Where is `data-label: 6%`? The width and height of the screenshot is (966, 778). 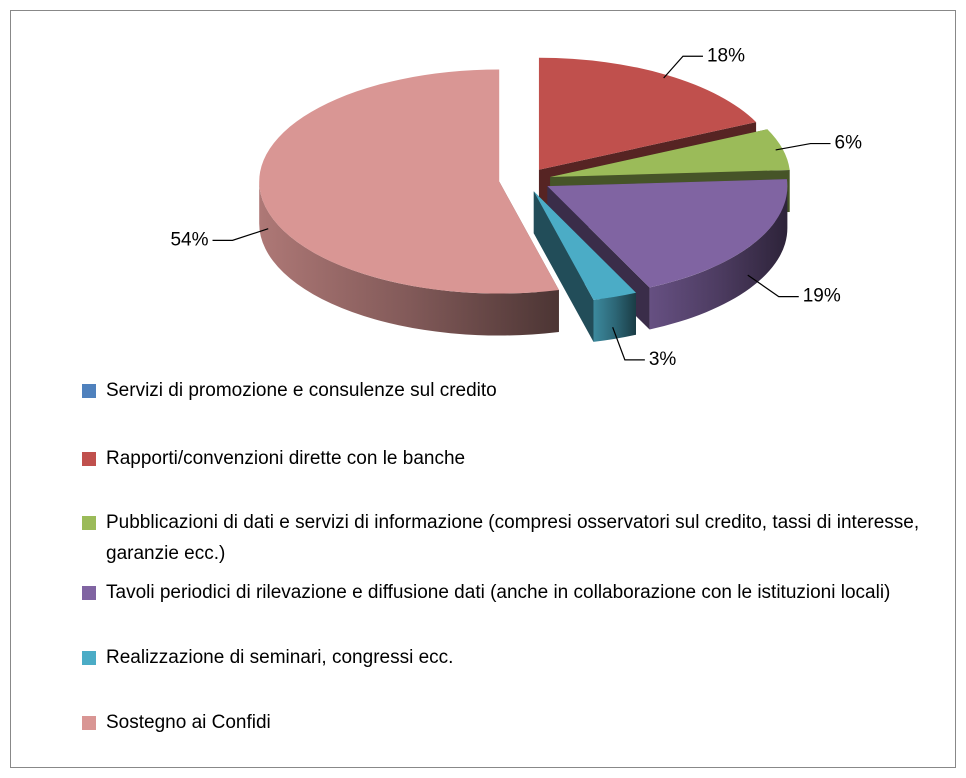 data-label: 6% is located at coordinates (849, 143).